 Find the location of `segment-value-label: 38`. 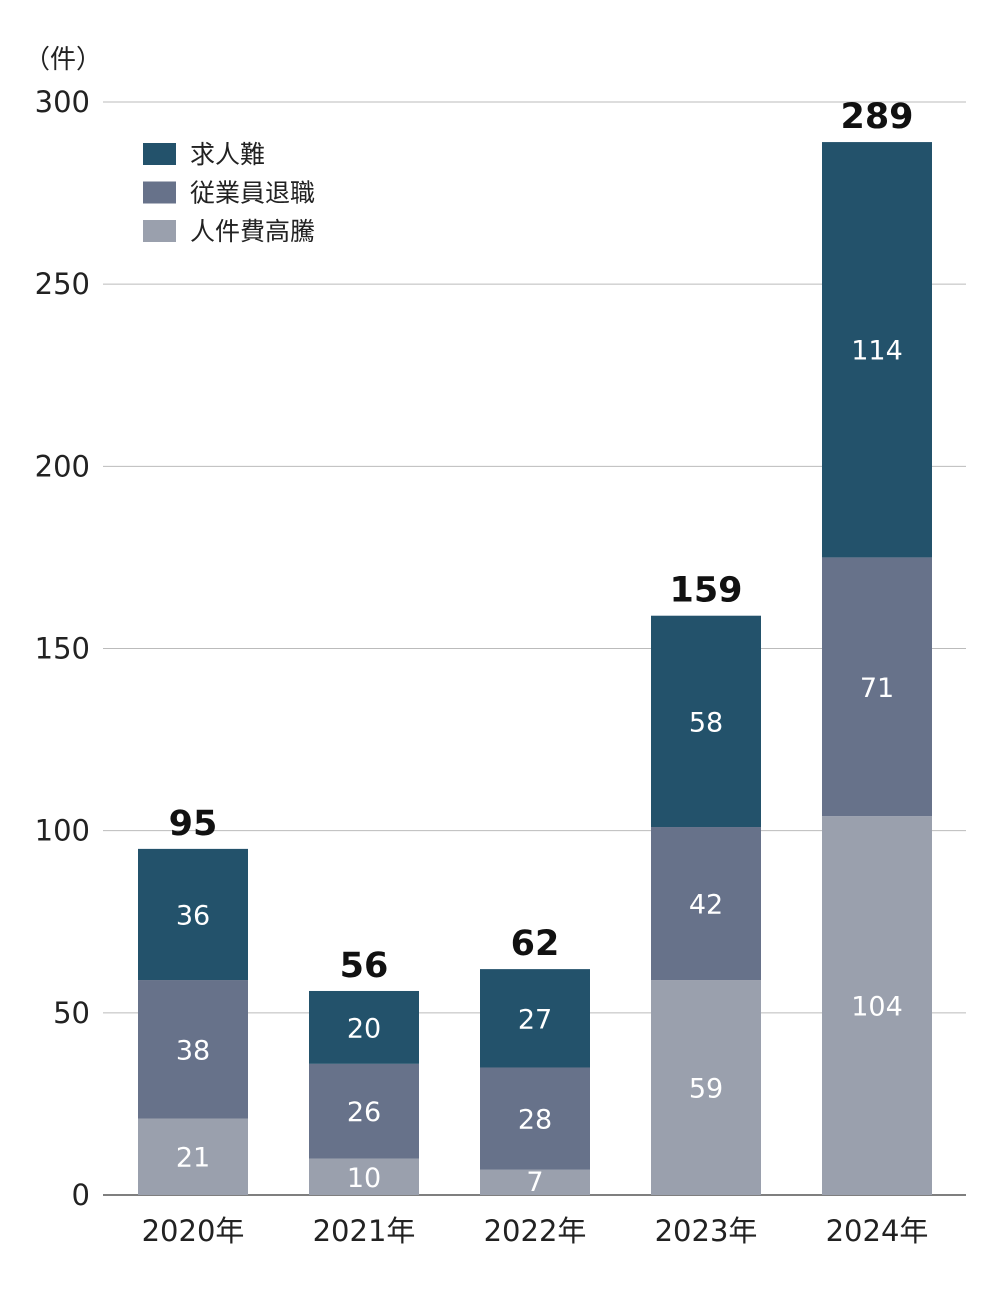

segment-value-label: 38 is located at coordinates (193, 1050).